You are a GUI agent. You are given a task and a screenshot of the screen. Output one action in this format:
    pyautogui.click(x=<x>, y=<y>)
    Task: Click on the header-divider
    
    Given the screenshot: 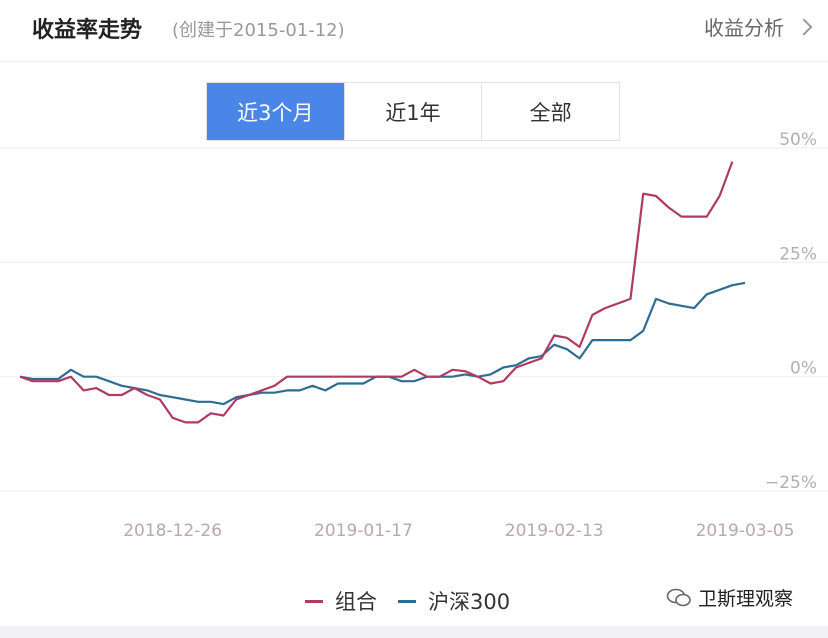 What is the action you would take?
    pyautogui.click(x=414, y=61)
    